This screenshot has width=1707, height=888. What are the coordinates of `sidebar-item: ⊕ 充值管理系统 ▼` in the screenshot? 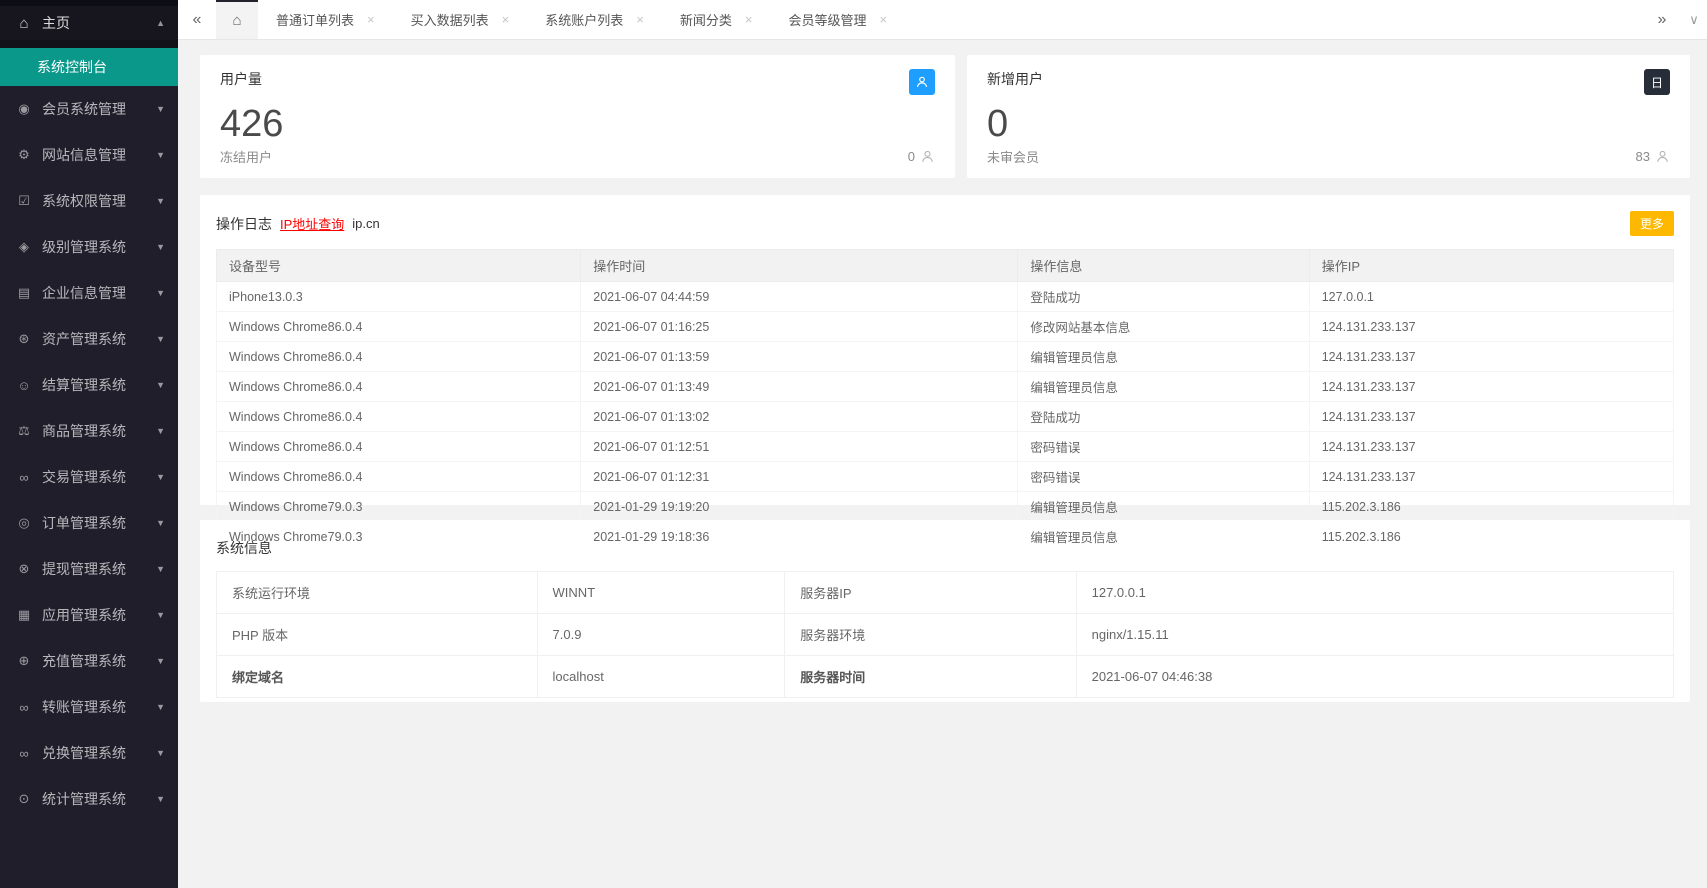 It's located at (89, 661).